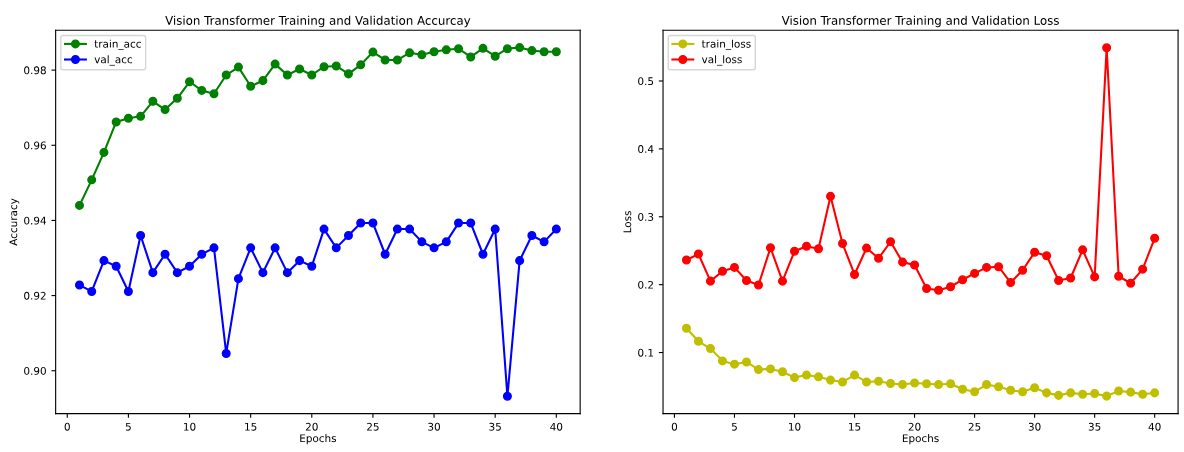 The image size is (1184, 452). Describe the element at coordinates (35, 370) in the screenshot. I see `y-tick-label: 0.90` at that location.